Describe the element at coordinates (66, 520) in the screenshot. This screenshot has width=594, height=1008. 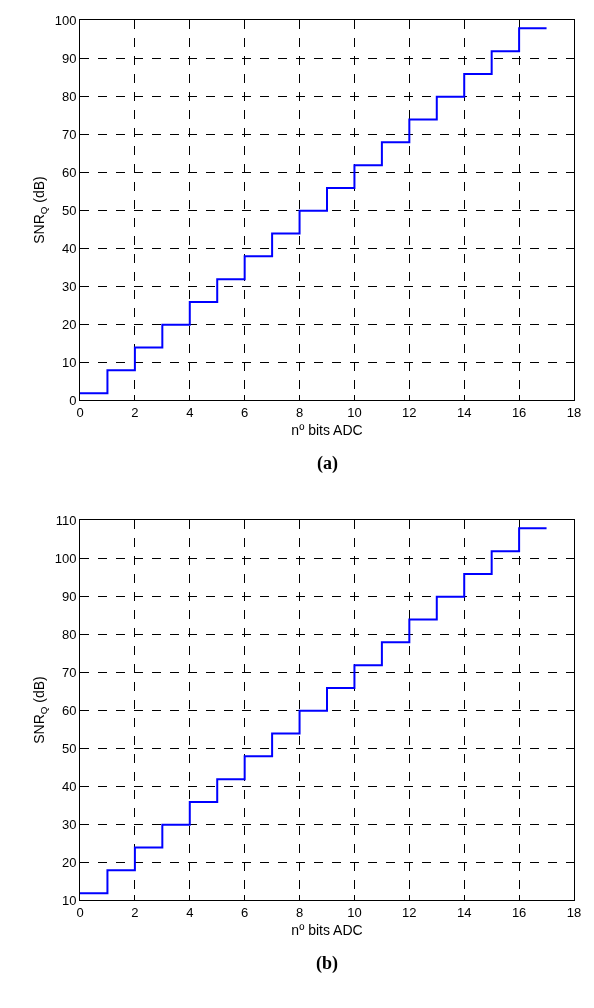
I see `y-tick-label: 110` at that location.